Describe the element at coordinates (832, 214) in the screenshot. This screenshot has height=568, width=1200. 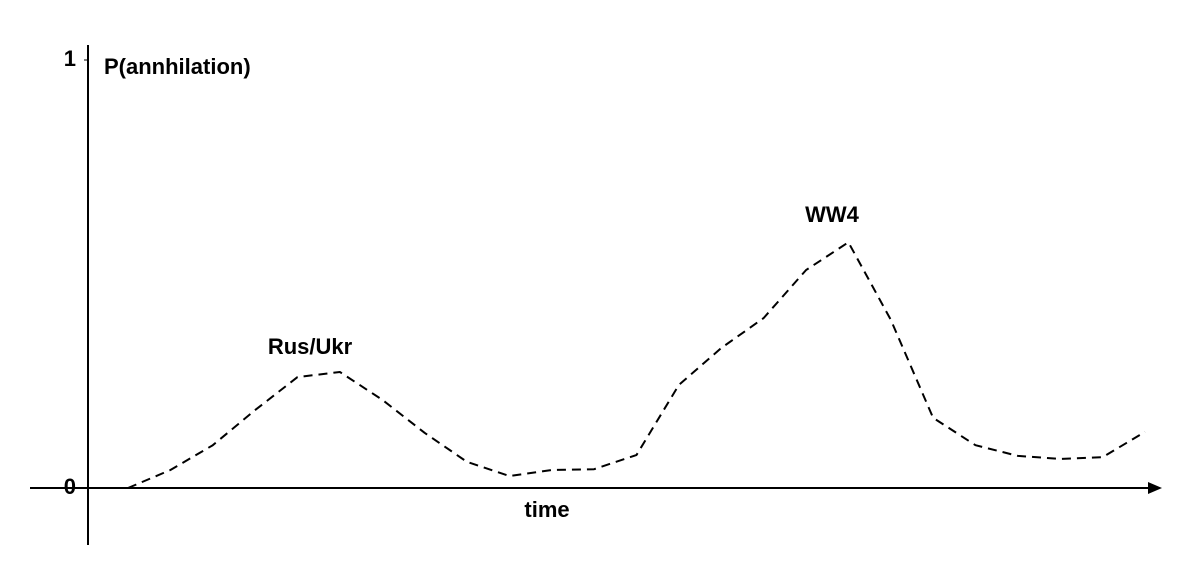
I see `annotation: WW4` at that location.